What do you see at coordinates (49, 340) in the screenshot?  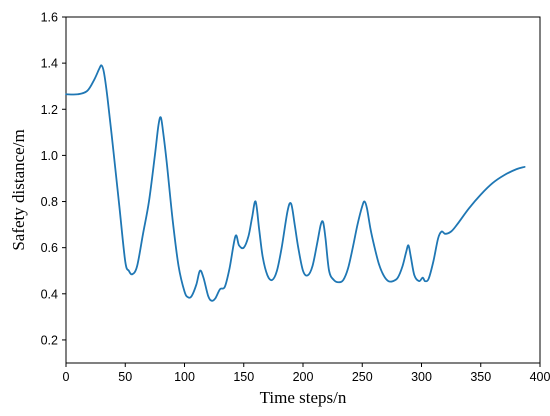 I see `y-tick-label: 0.2` at bounding box center [49, 340].